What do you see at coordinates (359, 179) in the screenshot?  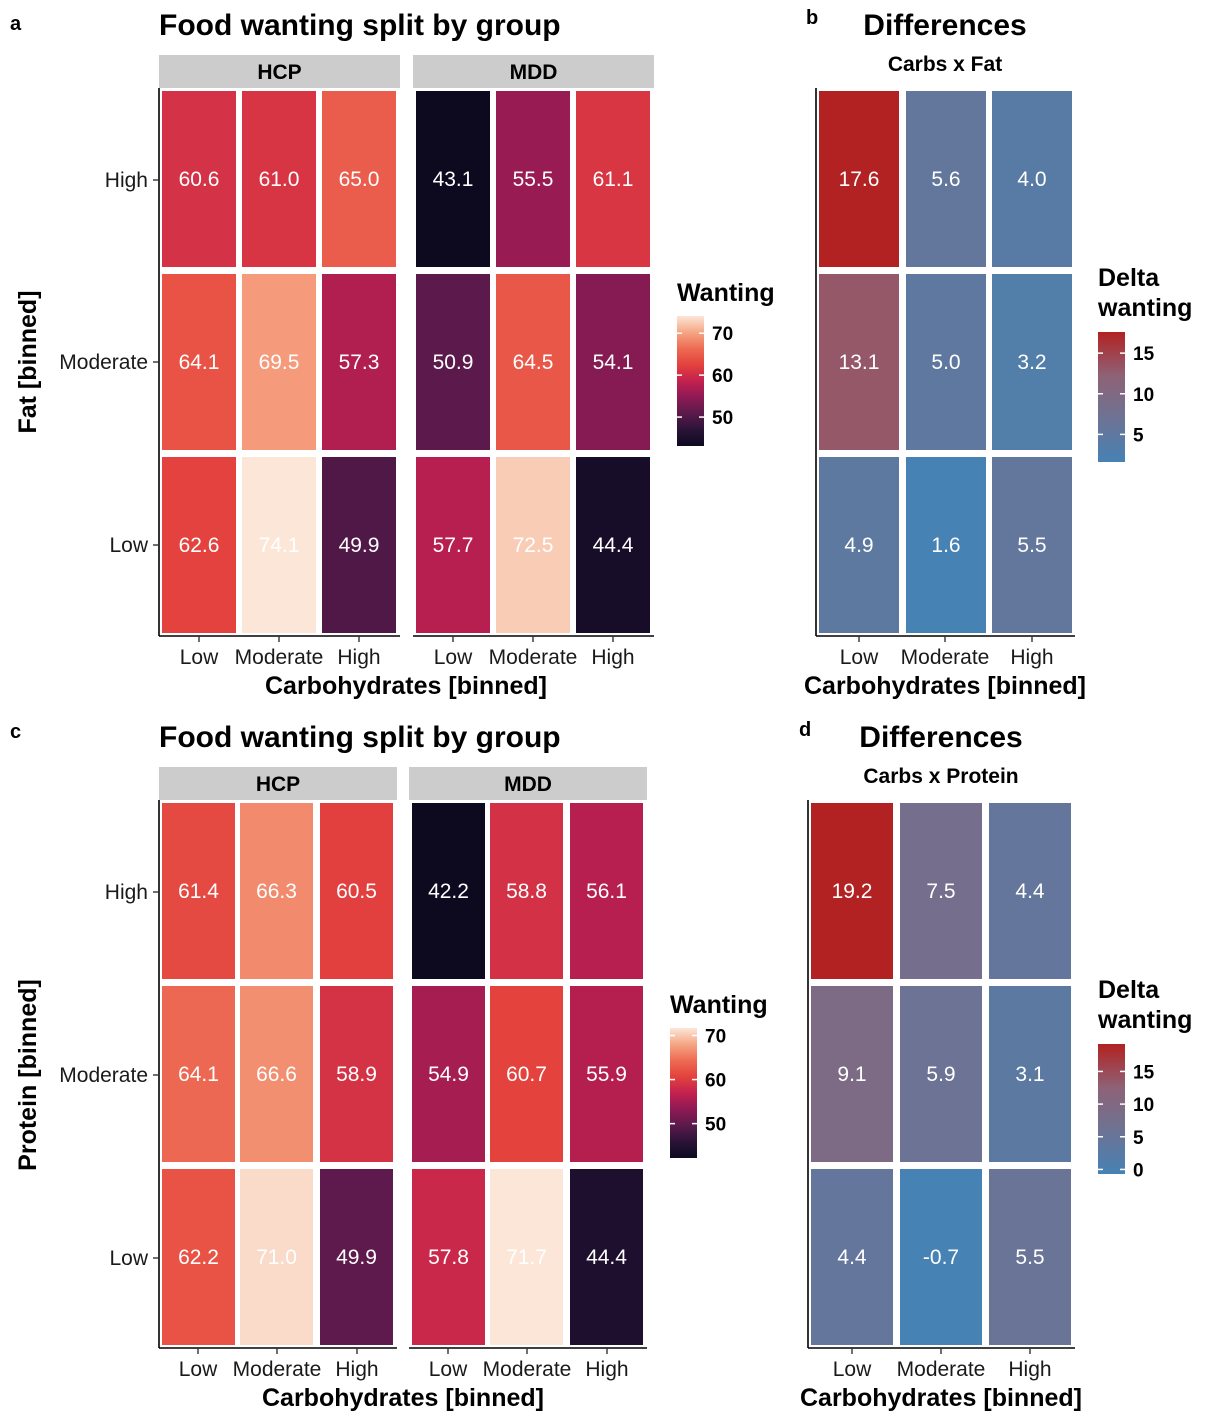 I see `a-hcp-value-high-high: 65.0` at bounding box center [359, 179].